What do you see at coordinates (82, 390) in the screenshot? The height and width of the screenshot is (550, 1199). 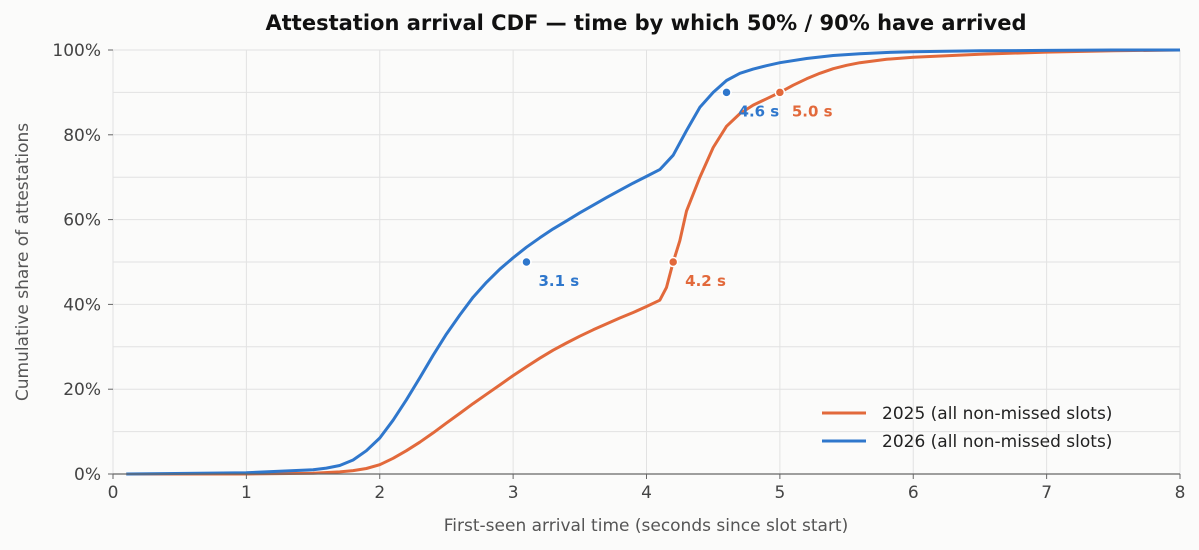 I see `y-tick-label: 20%` at bounding box center [82, 390].